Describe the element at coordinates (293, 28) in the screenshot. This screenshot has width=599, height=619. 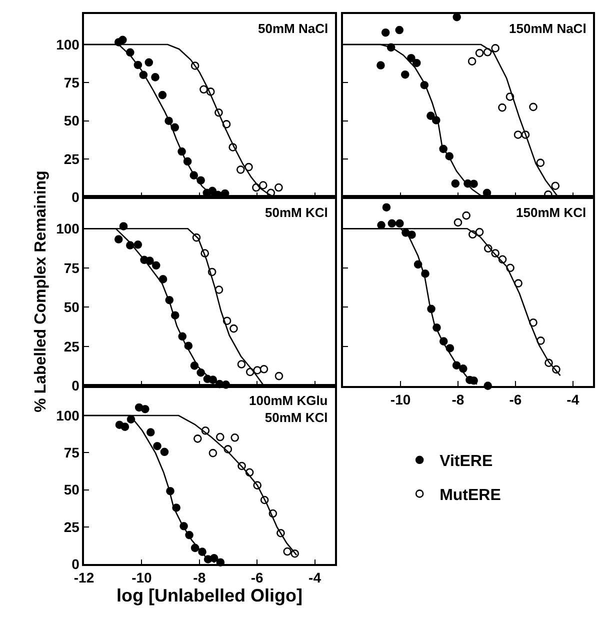
I see `text: 50mM NaCl` at that location.